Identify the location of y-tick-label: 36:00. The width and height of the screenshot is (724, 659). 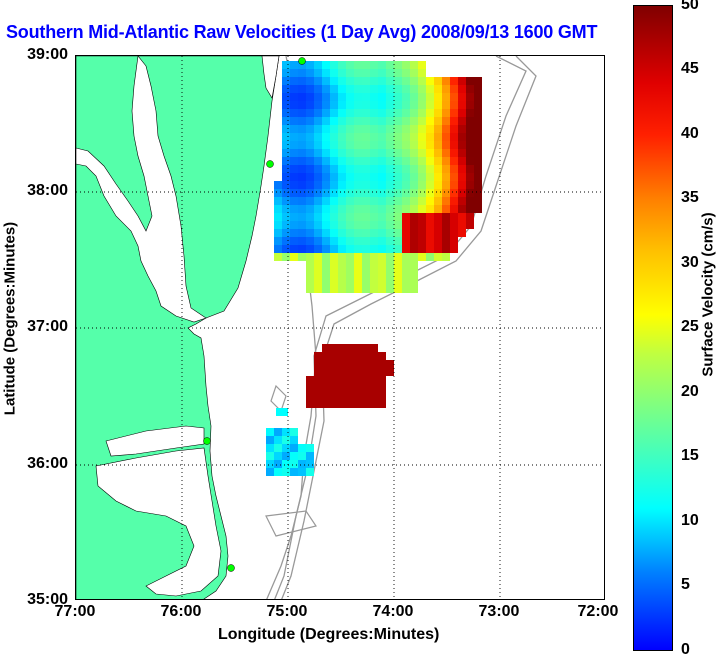
(47, 463).